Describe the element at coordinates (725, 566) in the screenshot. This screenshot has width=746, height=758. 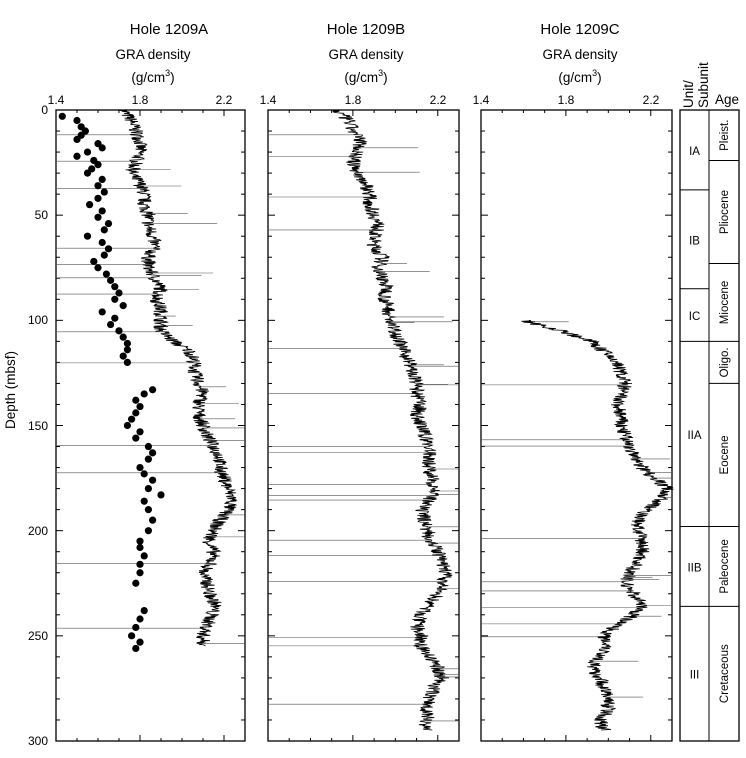
I see `age-label: Paleocene` at that location.